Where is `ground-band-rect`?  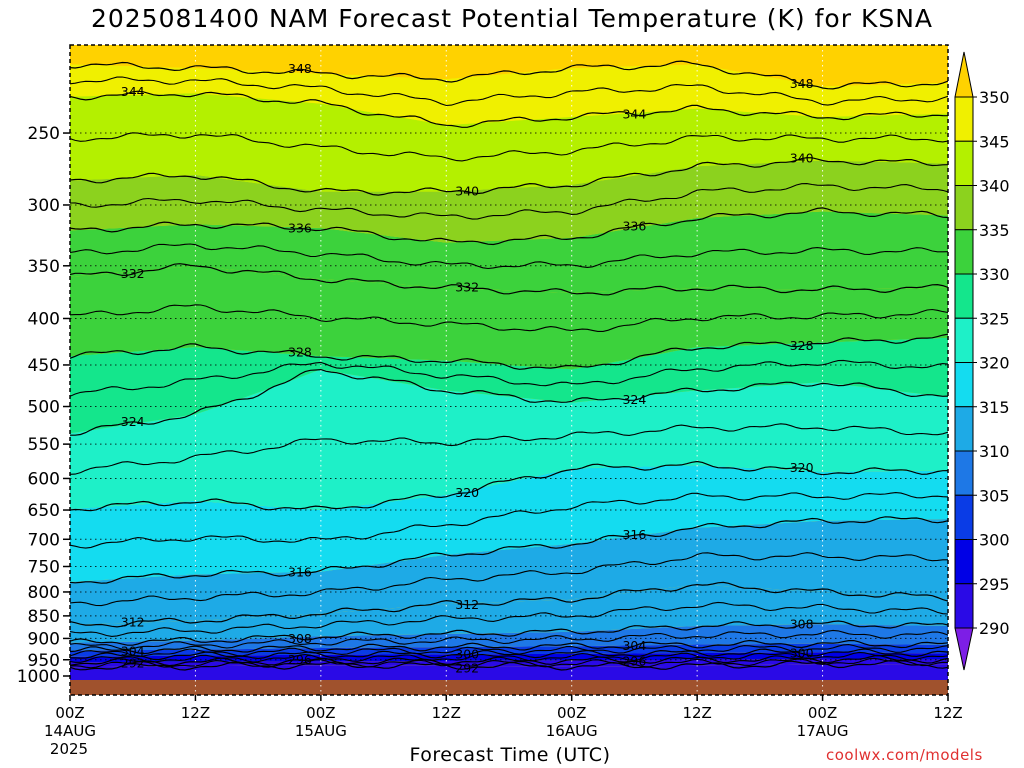
ground-band-rect is located at coordinates (509, 687).